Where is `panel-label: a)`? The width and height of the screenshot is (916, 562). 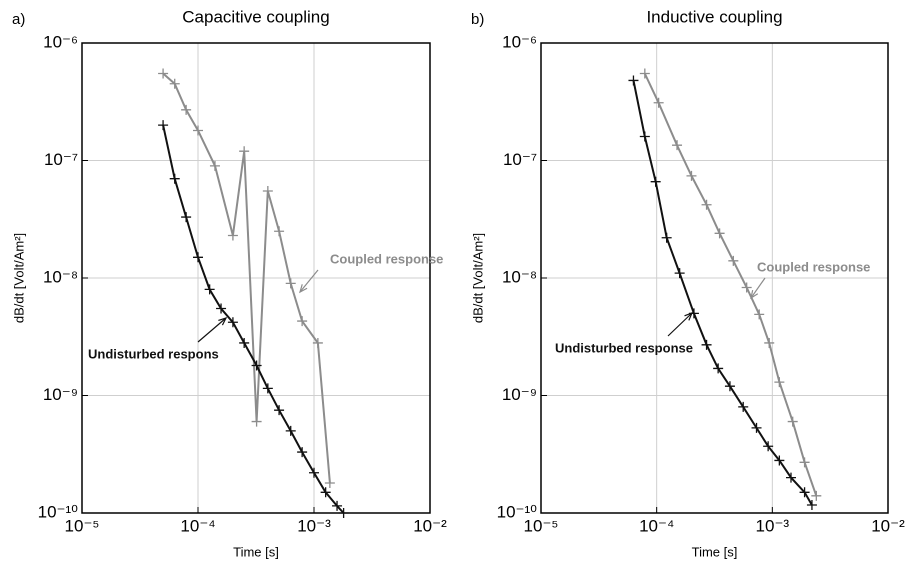
panel-label: a) is located at coordinates (18, 19).